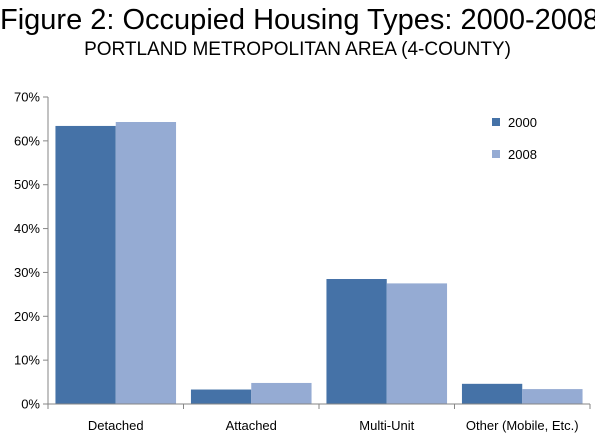 Image resolution: width=595 pixels, height=440 pixels. What do you see at coordinates (27, 272) in the screenshot?
I see `y-tick-label: 30%` at bounding box center [27, 272].